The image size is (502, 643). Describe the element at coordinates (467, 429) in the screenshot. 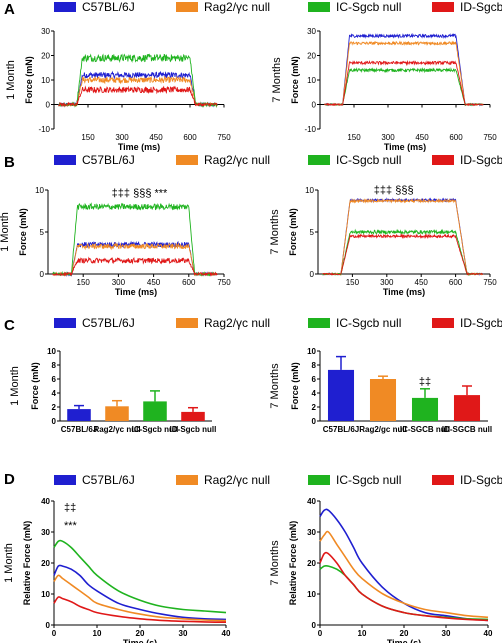

I see `category-label: ID-SGCB null` at that location.